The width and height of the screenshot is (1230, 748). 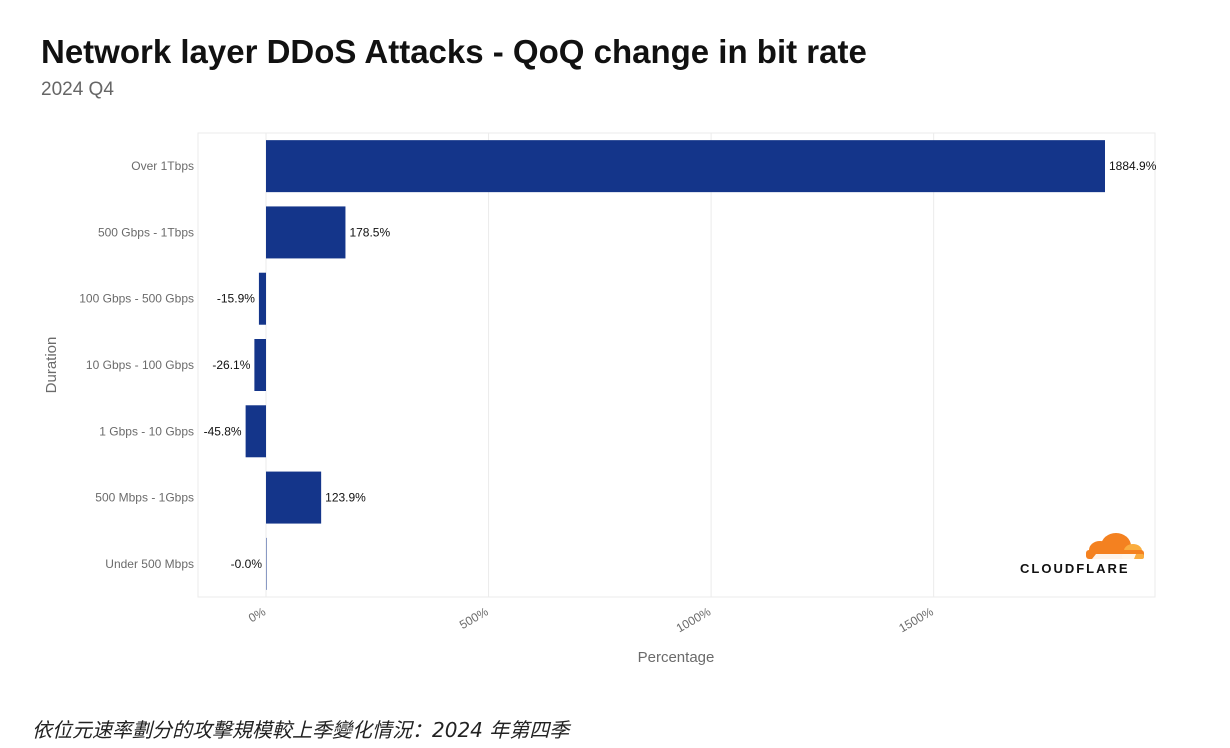 What do you see at coordinates (1115, 546) in the screenshot?
I see `cloudflare-cloud-icon` at bounding box center [1115, 546].